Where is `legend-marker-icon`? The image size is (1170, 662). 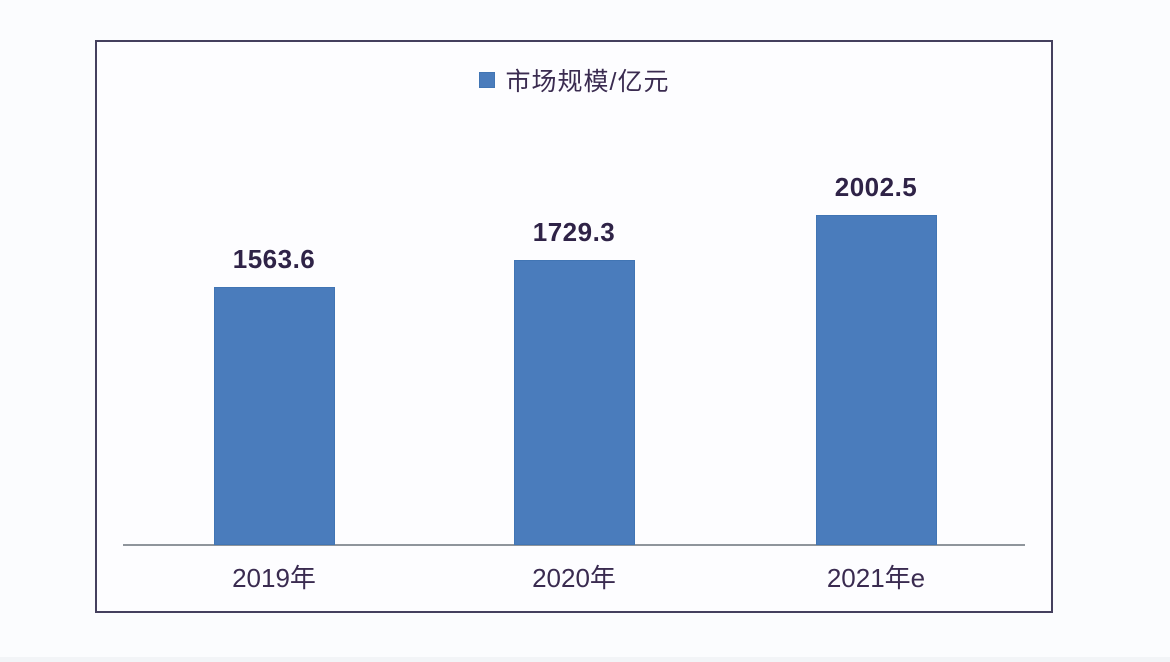
legend-marker-icon is located at coordinates (486, 80).